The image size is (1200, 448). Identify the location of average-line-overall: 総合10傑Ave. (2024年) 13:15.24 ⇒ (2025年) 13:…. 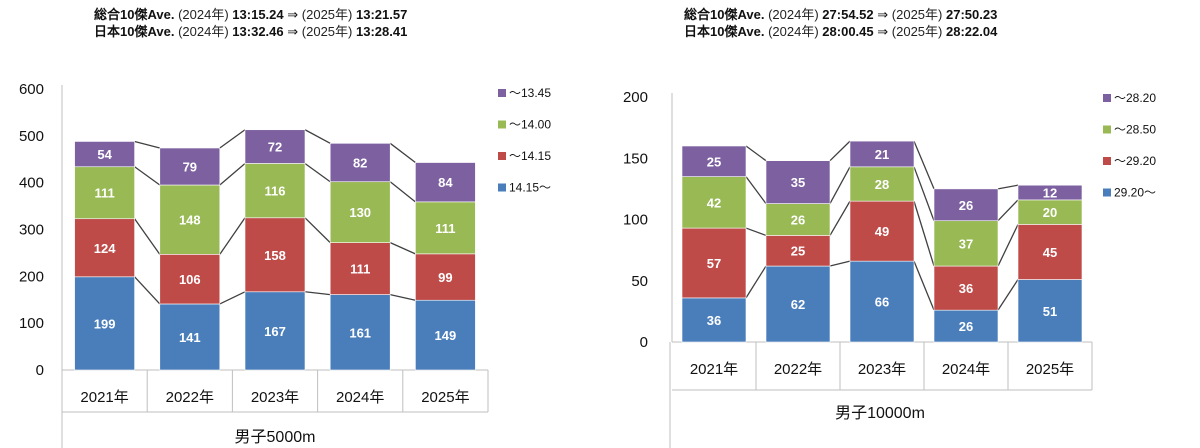
(250, 14).